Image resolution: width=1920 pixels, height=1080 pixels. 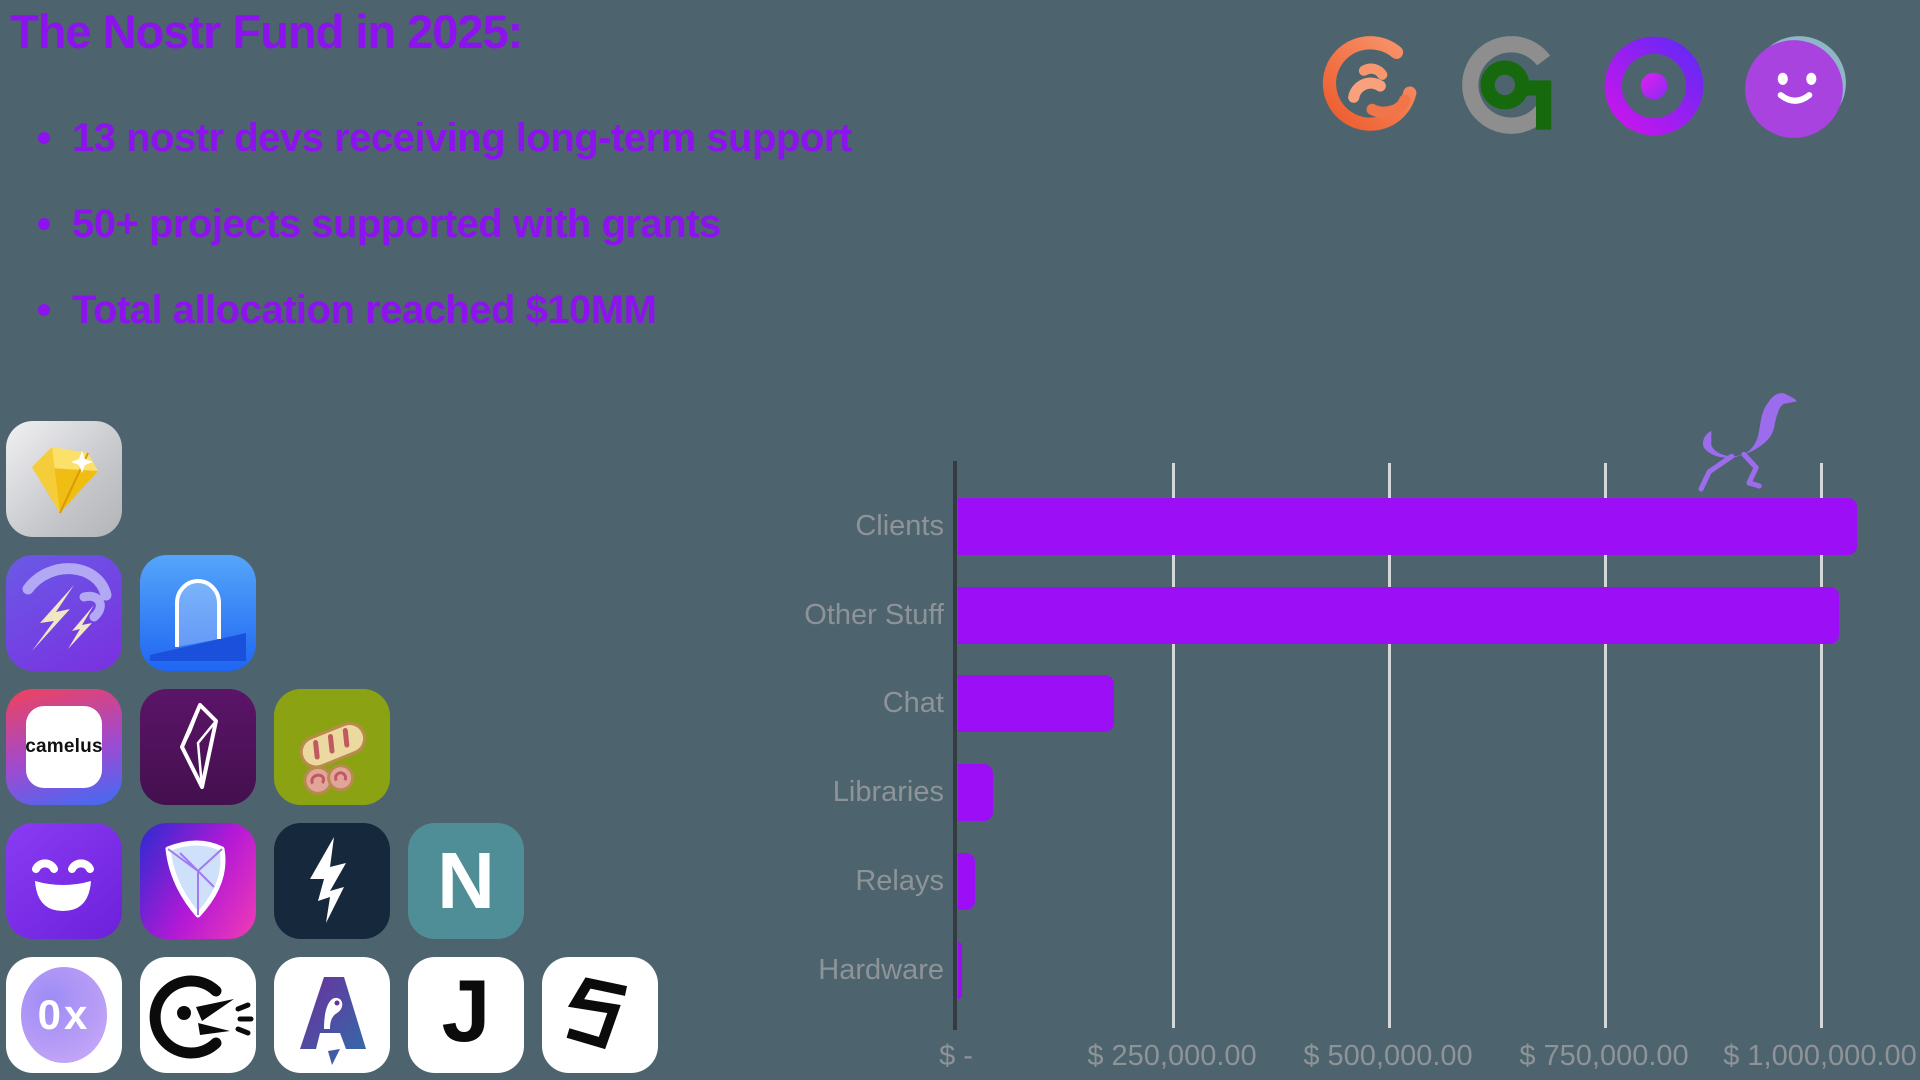 I want to click on chart-row: Clients, so click(x=960, y=526).